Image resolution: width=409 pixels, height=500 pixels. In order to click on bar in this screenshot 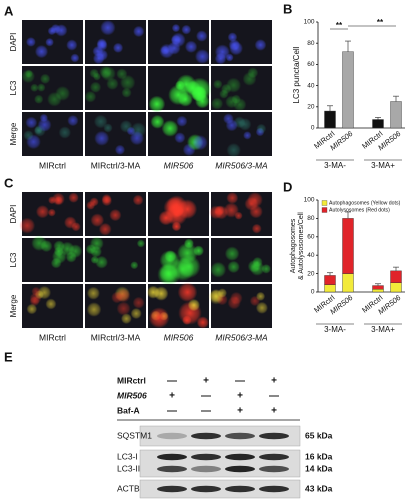, I will do `click(348, 90)`.